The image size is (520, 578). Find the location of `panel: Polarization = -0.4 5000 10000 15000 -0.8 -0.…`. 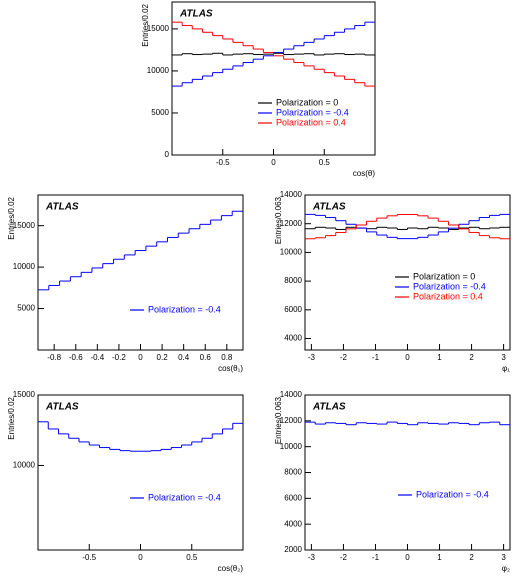

panel: Polarization = -0.4 5000 10000 15000 -0.8 -0.… is located at coordinates (125, 283).